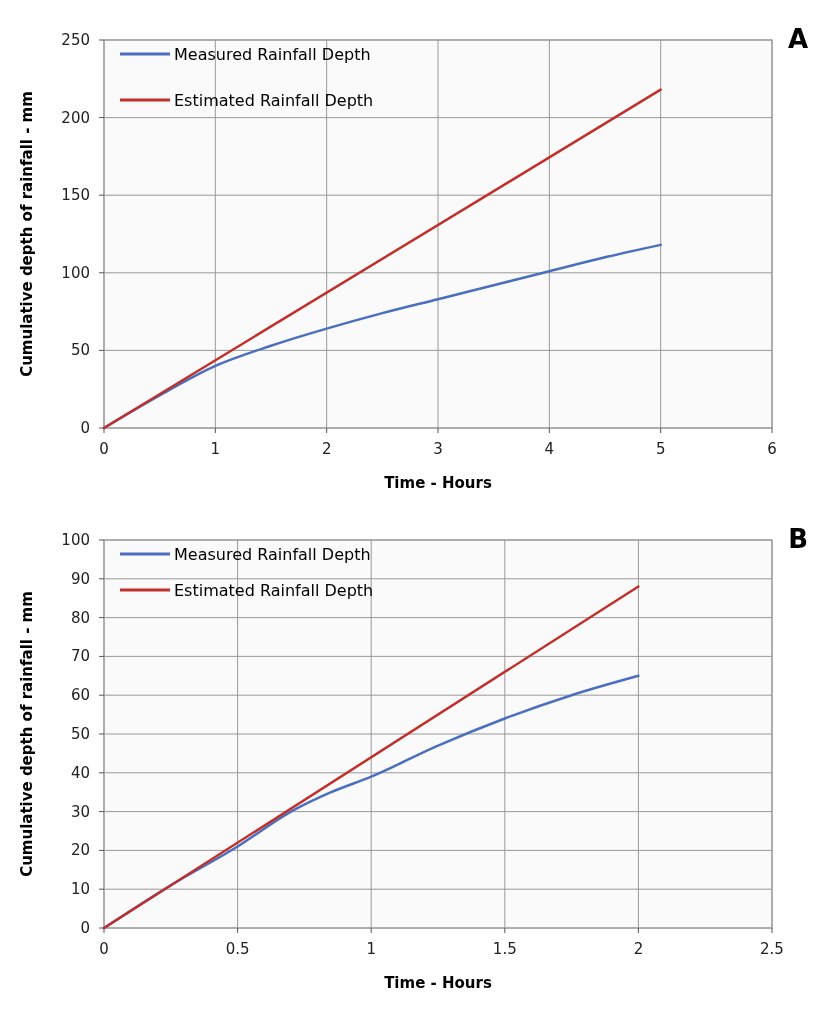 The height and width of the screenshot is (1010, 820). I want to click on text: B, so click(798, 539).